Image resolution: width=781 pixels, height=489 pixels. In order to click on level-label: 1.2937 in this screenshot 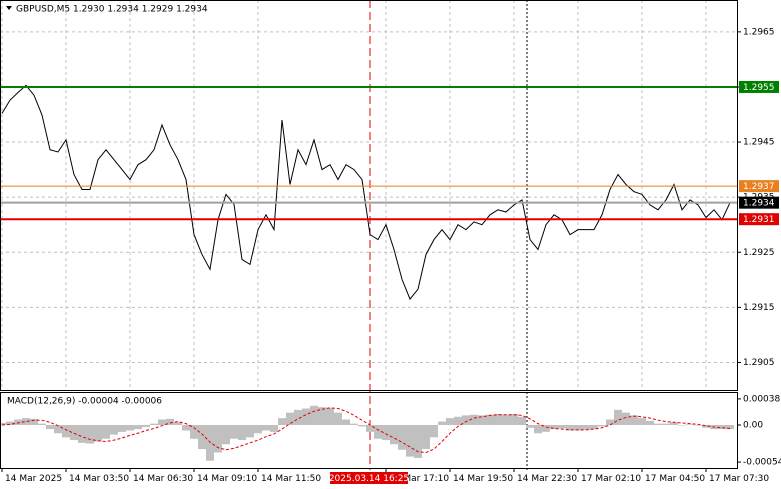, I will do `click(759, 187)`.